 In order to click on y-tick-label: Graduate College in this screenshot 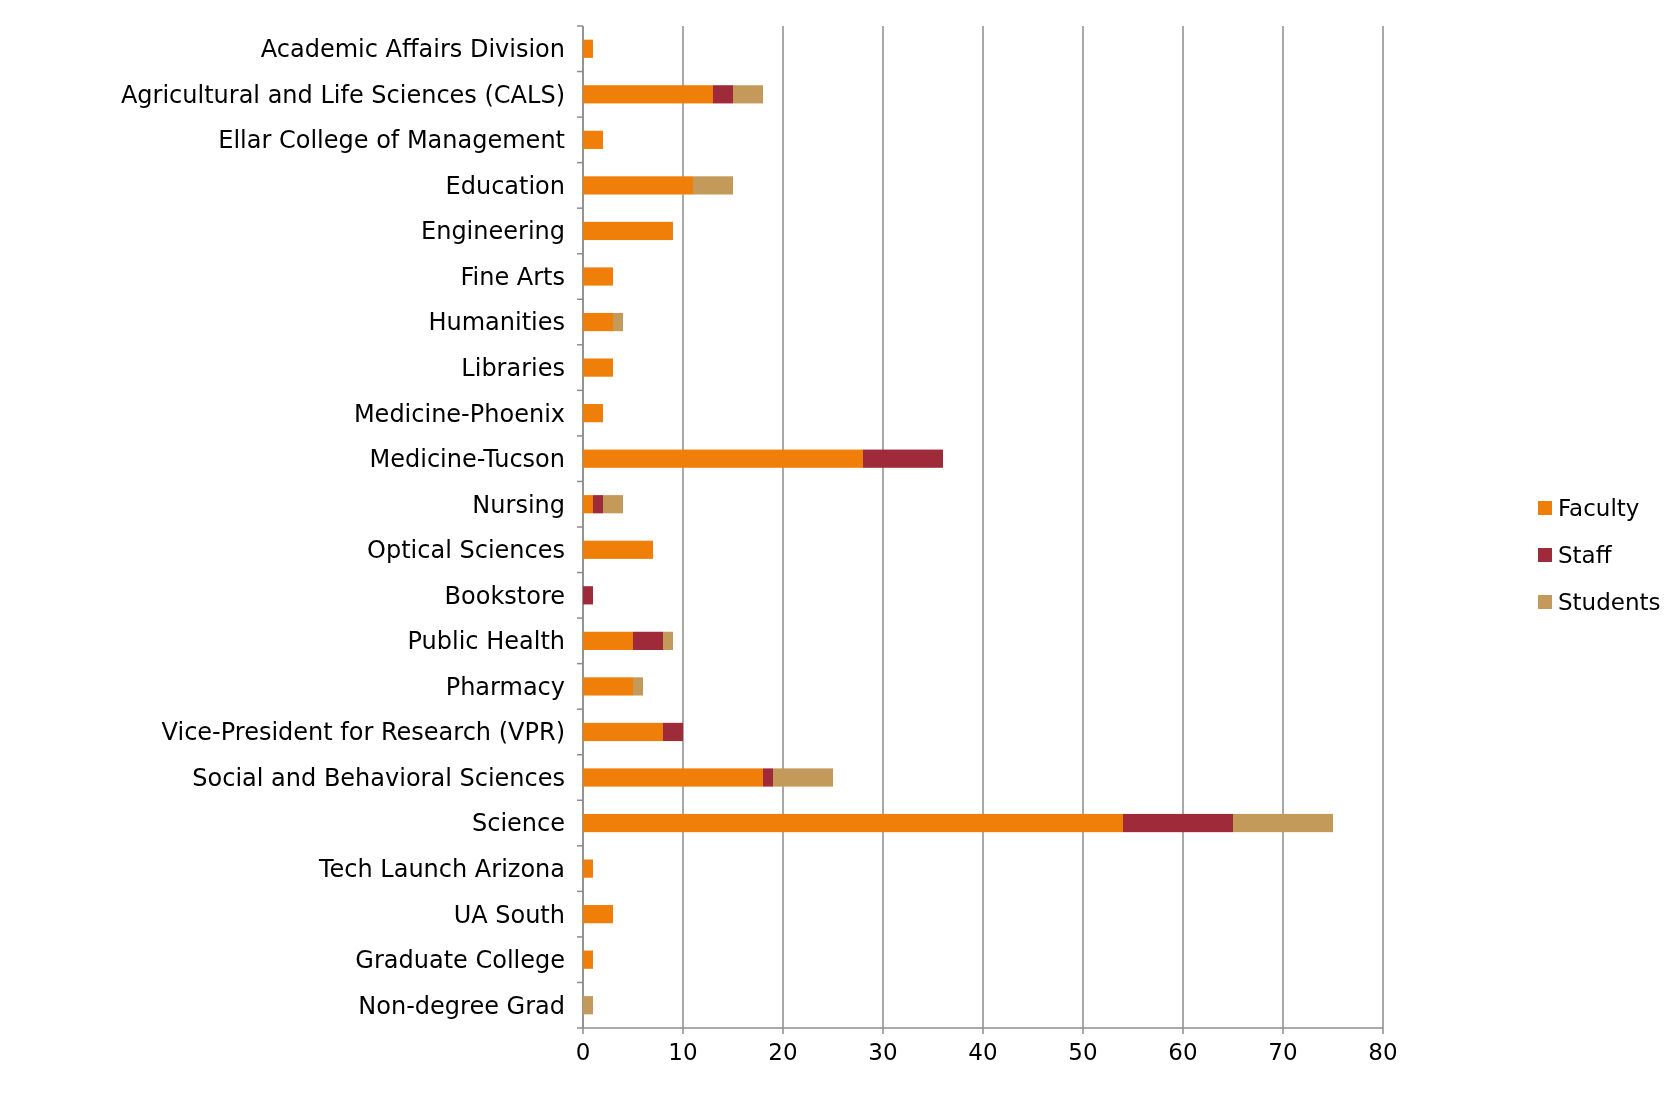, I will do `click(460, 960)`.